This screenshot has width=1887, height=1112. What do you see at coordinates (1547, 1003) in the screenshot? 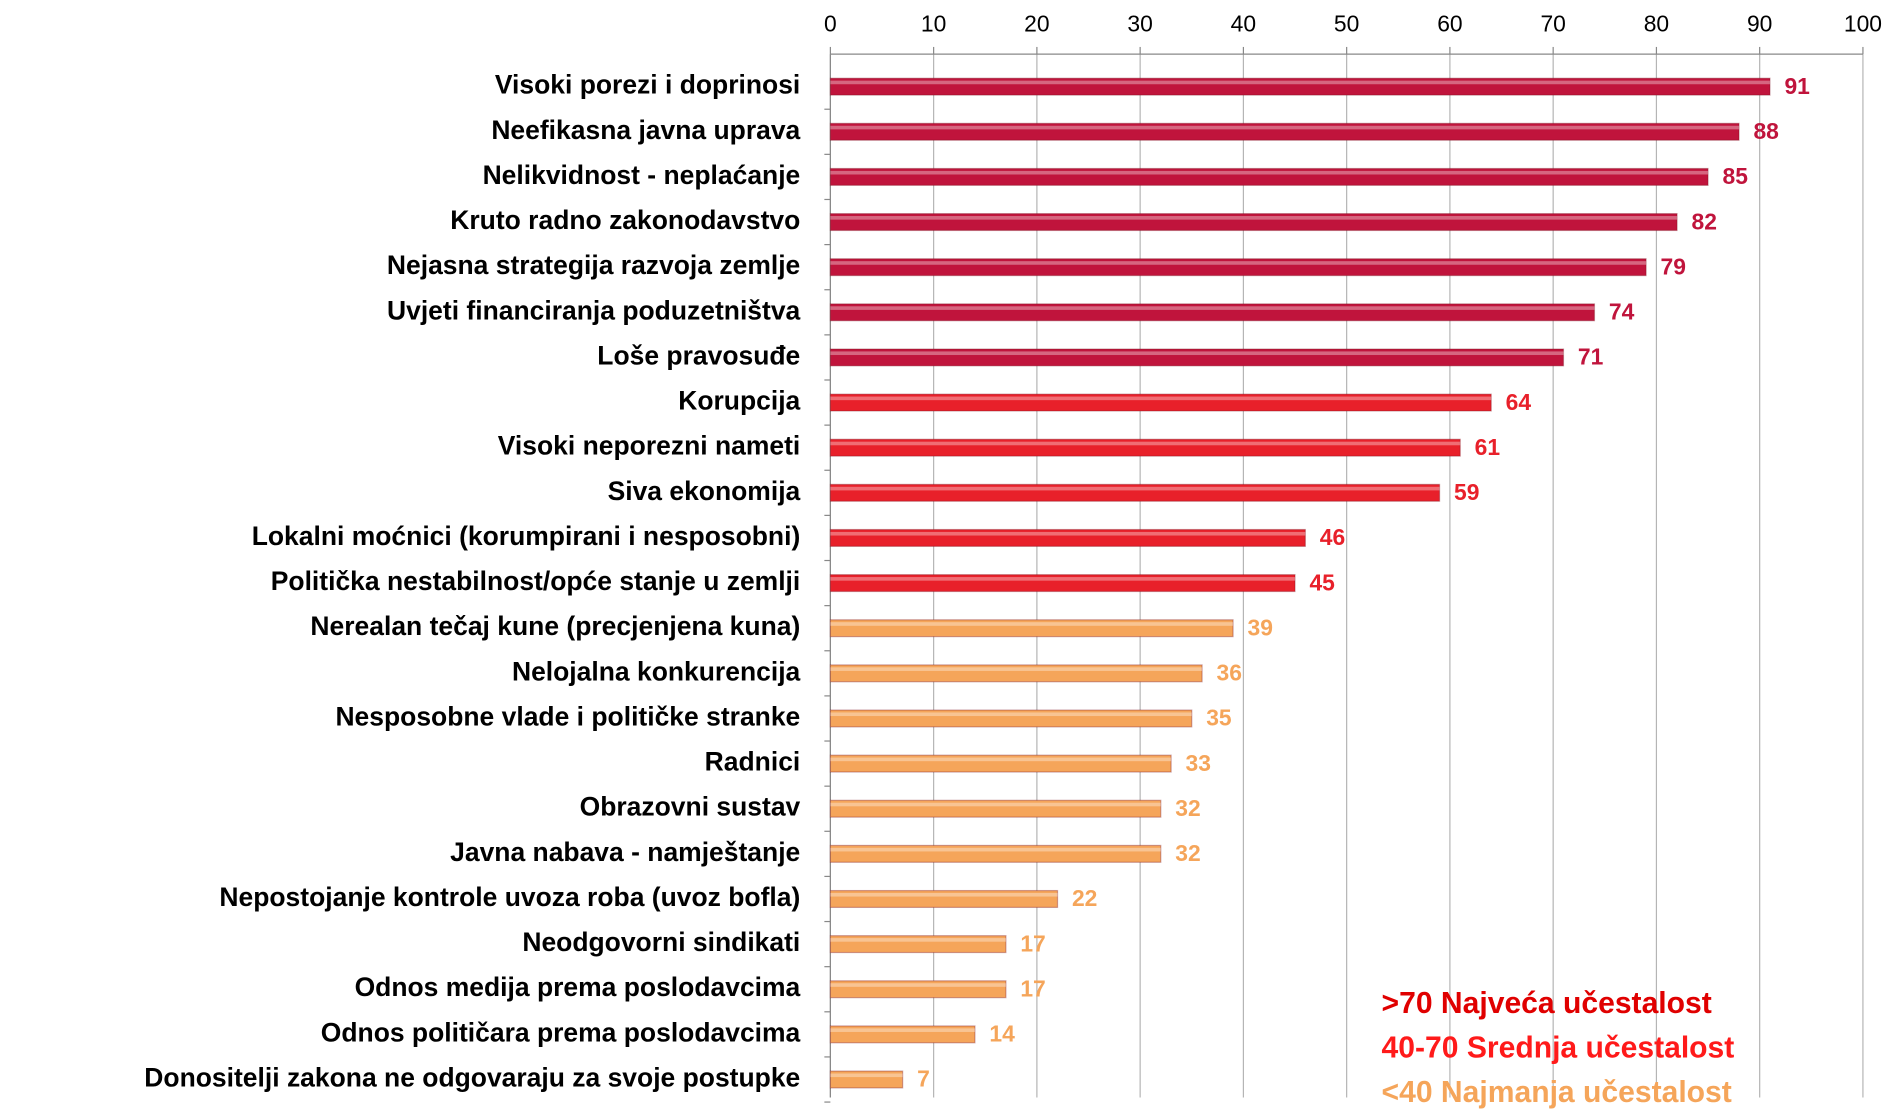
I see `legend-entry: >70 Najveća učestalost` at bounding box center [1547, 1003].